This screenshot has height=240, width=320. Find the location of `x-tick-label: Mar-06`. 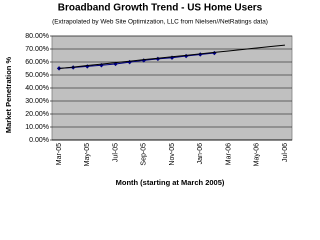

x-tick-label: Mar-06 is located at coordinates (228, 154).